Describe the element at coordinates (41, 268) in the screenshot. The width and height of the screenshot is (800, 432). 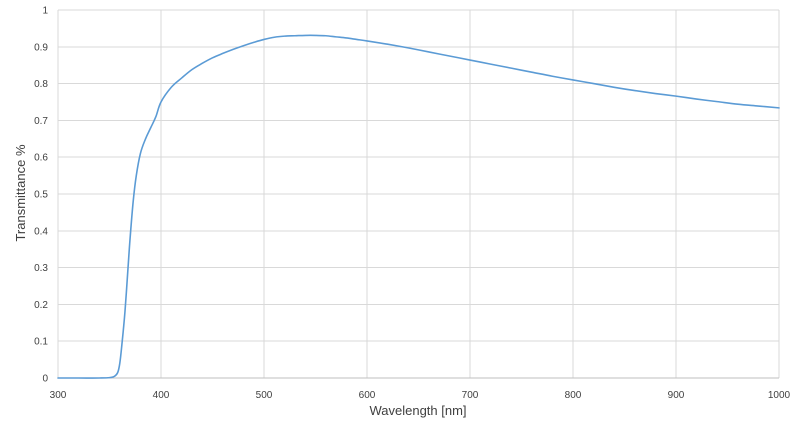
I see `y-tick-label: 0.3` at that location.